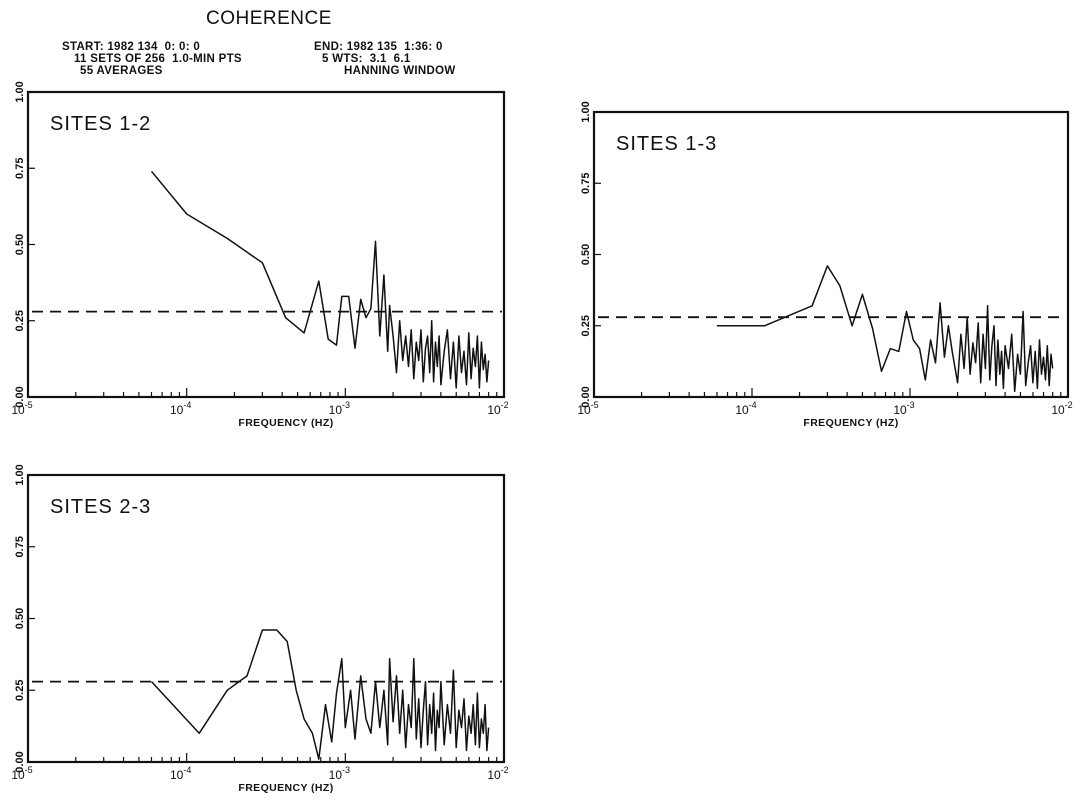 The height and width of the screenshot is (800, 1087). Describe the element at coordinates (121, 71) in the screenshot. I see `header-averages: 55 AVERAGES` at that location.